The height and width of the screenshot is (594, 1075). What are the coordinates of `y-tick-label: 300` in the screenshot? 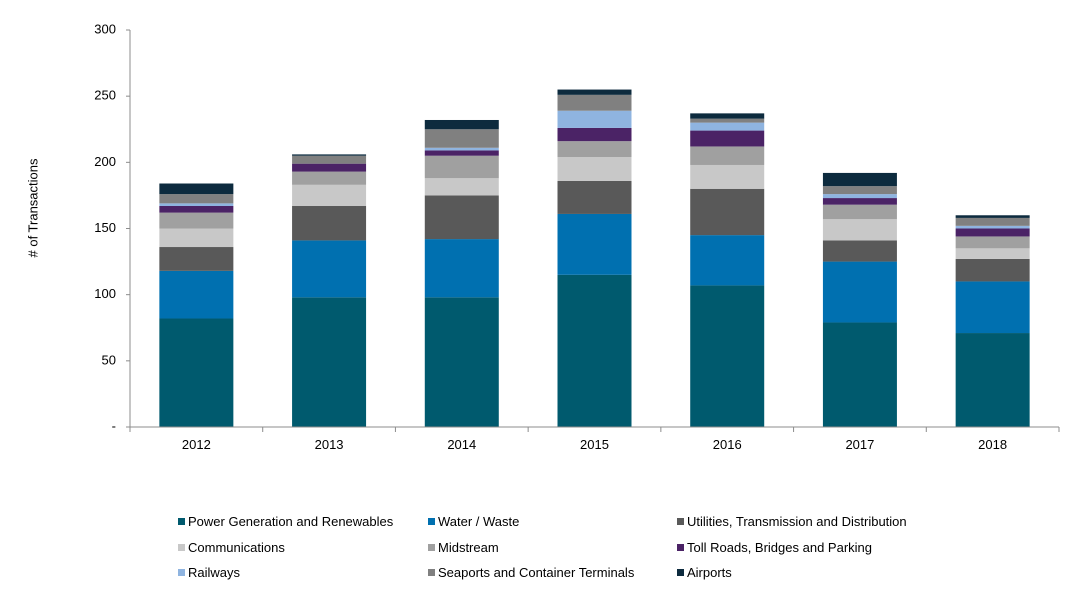 It's located at (105, 28).